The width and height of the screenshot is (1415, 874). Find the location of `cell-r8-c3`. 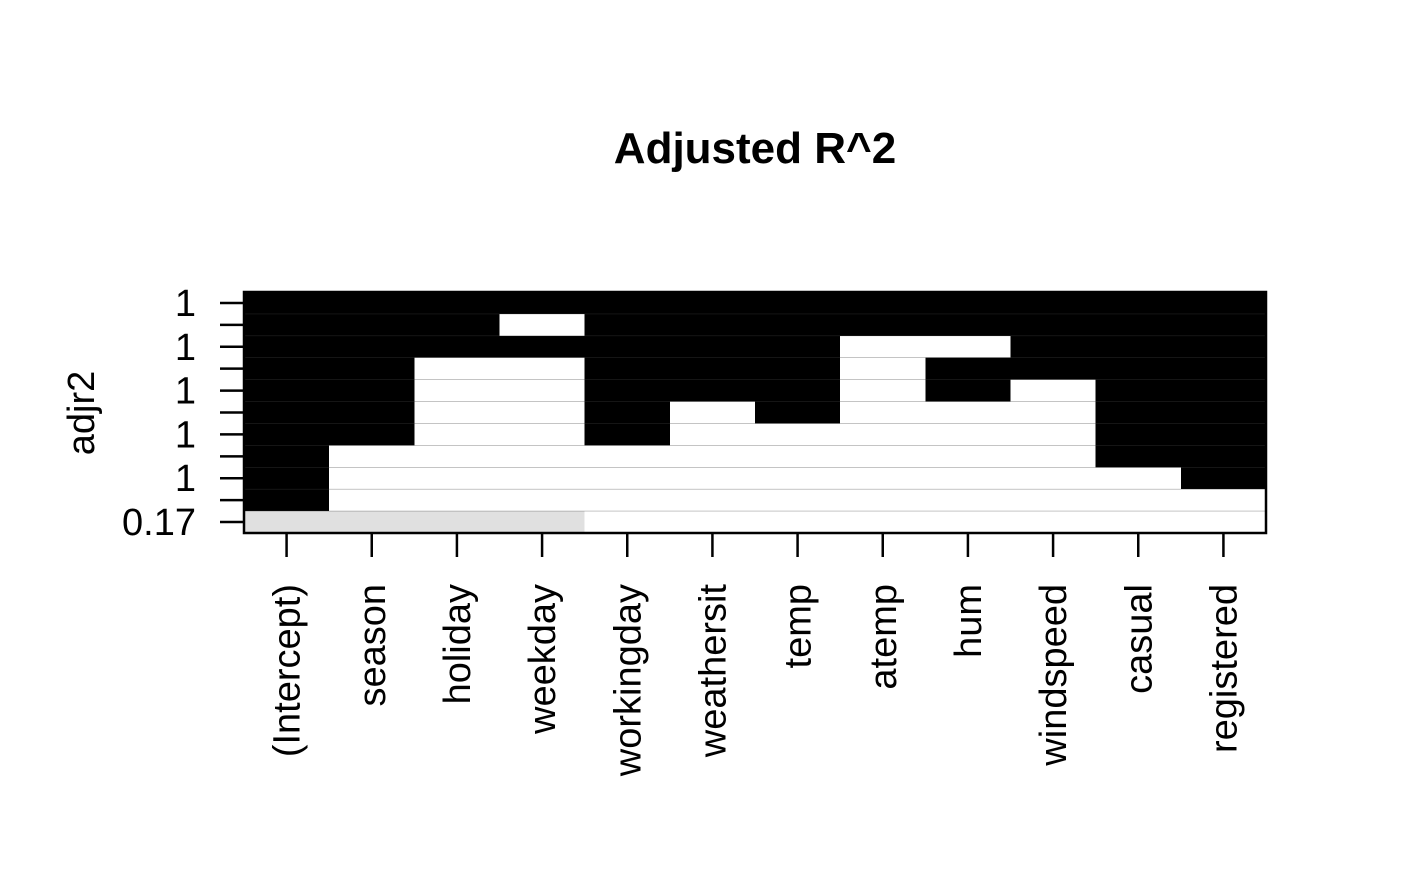

cell-r8-c3 is located at coordinates (542, 478).